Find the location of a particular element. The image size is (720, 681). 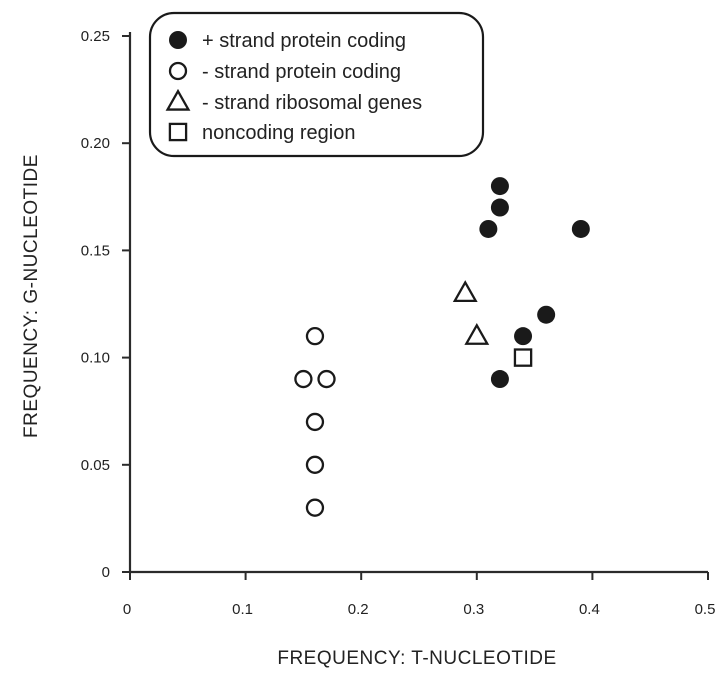

y-tick-label: 0 is located at coordinates (106, 572).